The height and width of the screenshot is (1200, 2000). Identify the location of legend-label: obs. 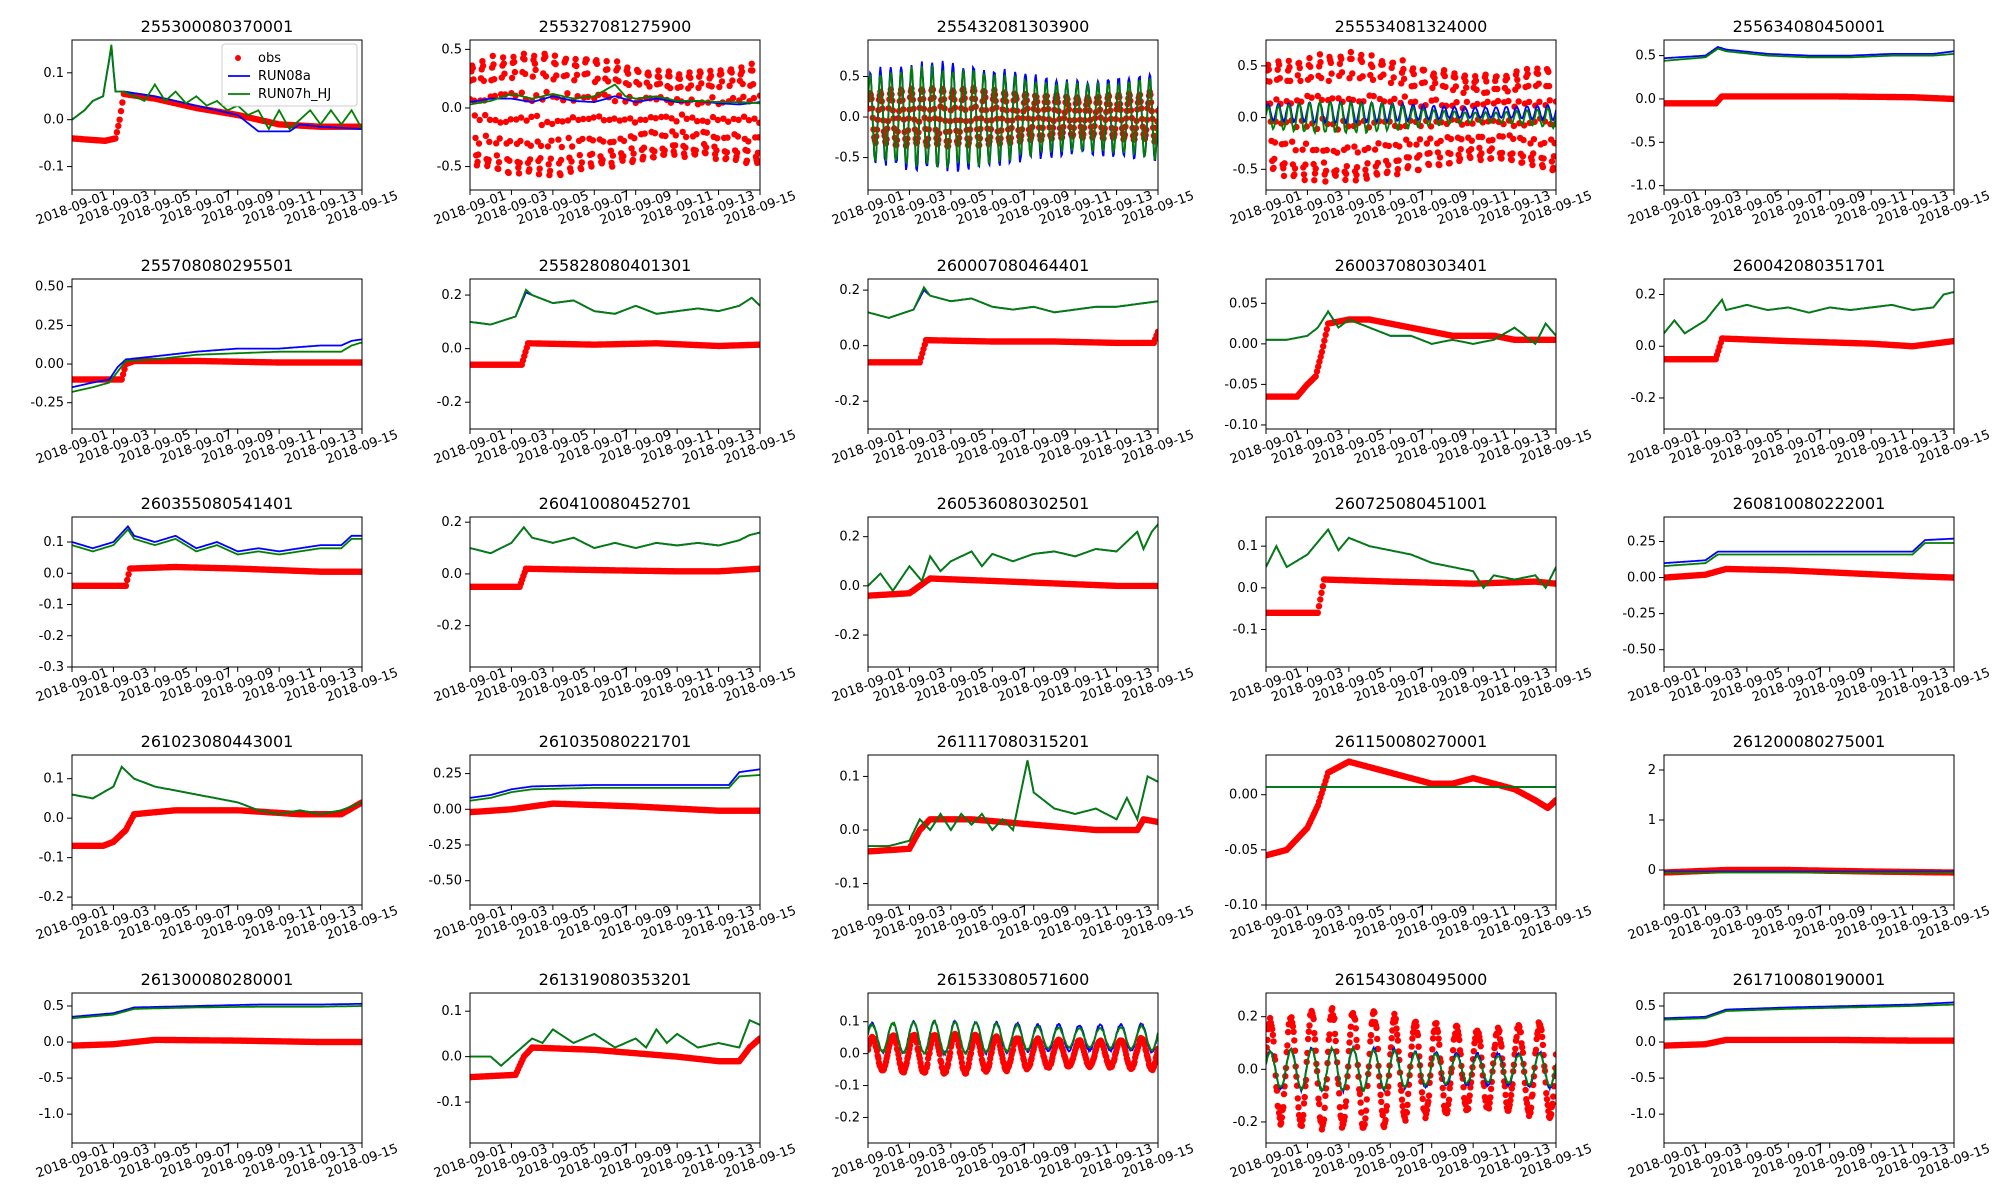
(269, 58).